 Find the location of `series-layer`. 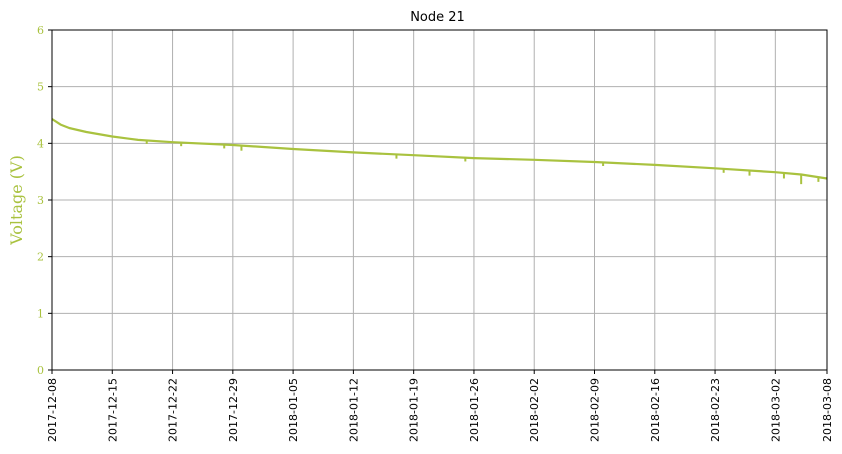

series-layer is located at coordinates (439, 151).